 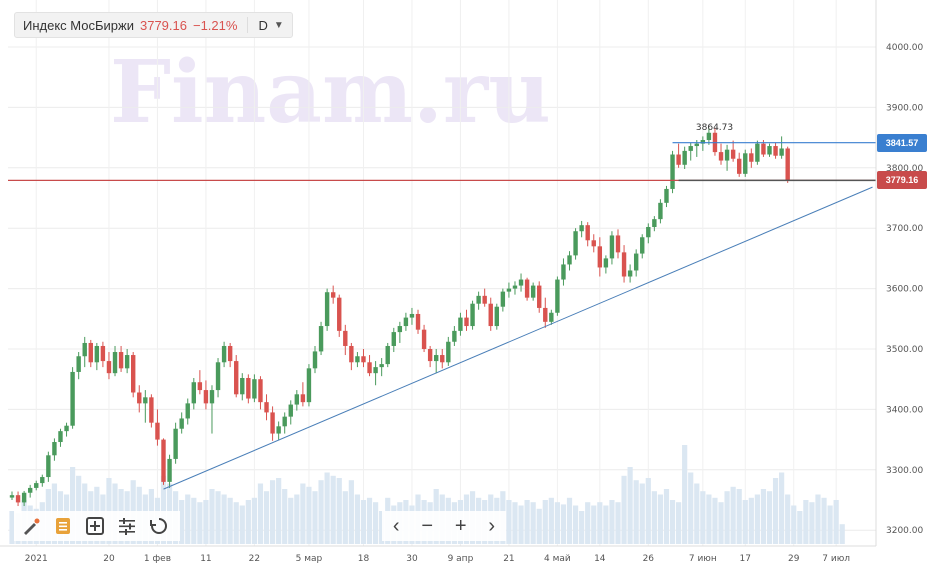 What do you see at coordinates (508, 559) in the screenshot?
I see `x-tick-label: 21` at bounding box center [508, 559].